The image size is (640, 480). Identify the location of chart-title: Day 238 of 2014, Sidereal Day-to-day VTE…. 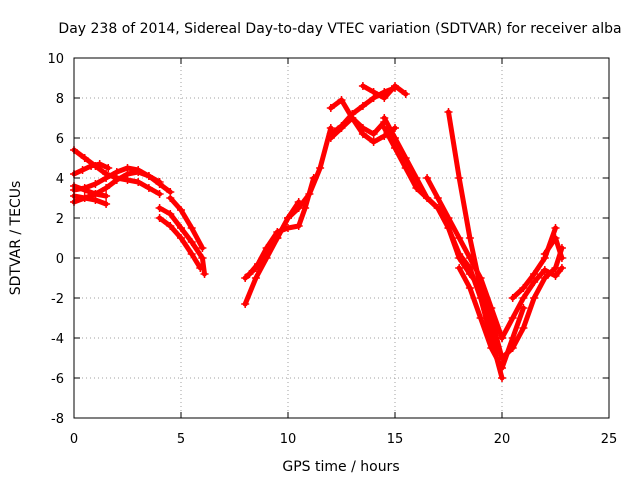
(339, 29).